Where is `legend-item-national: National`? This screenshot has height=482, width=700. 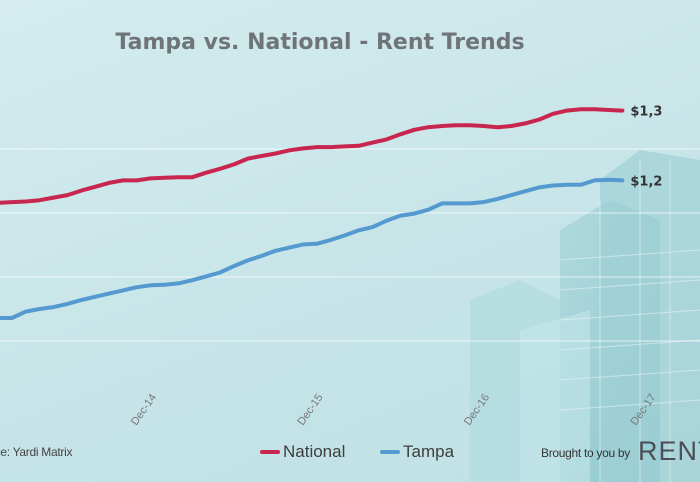
legend-item-national: National is located at coordinates (302, 452).